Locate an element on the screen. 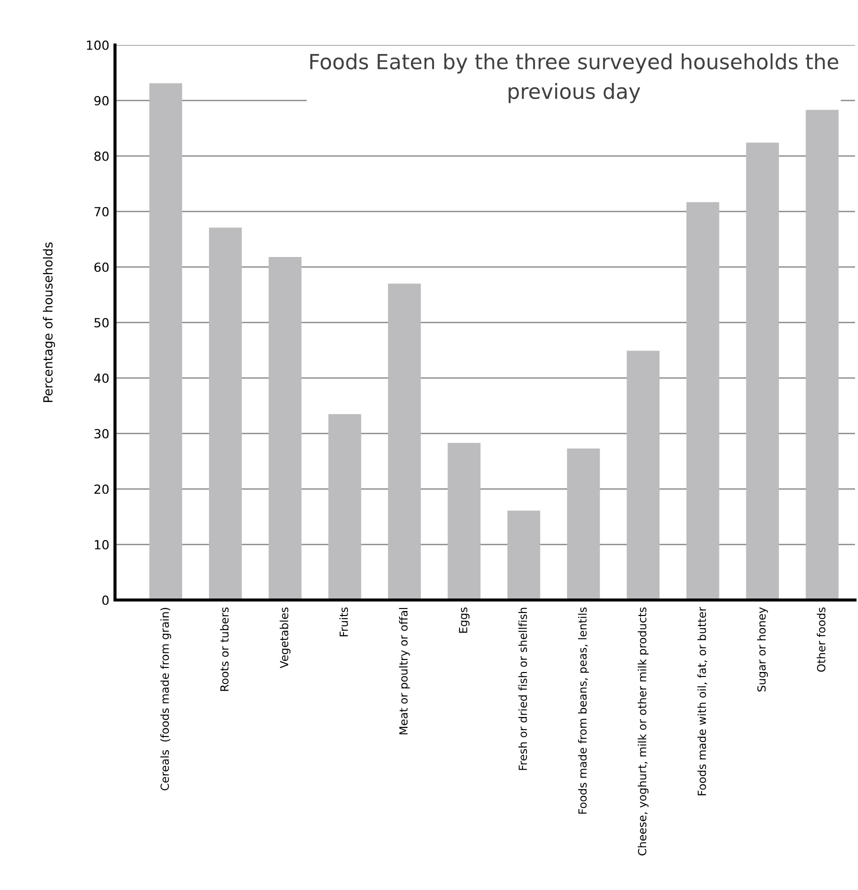 This screenshot has height=890, width=858. y-tick-label: 30 is located at coordinates (101, 433).